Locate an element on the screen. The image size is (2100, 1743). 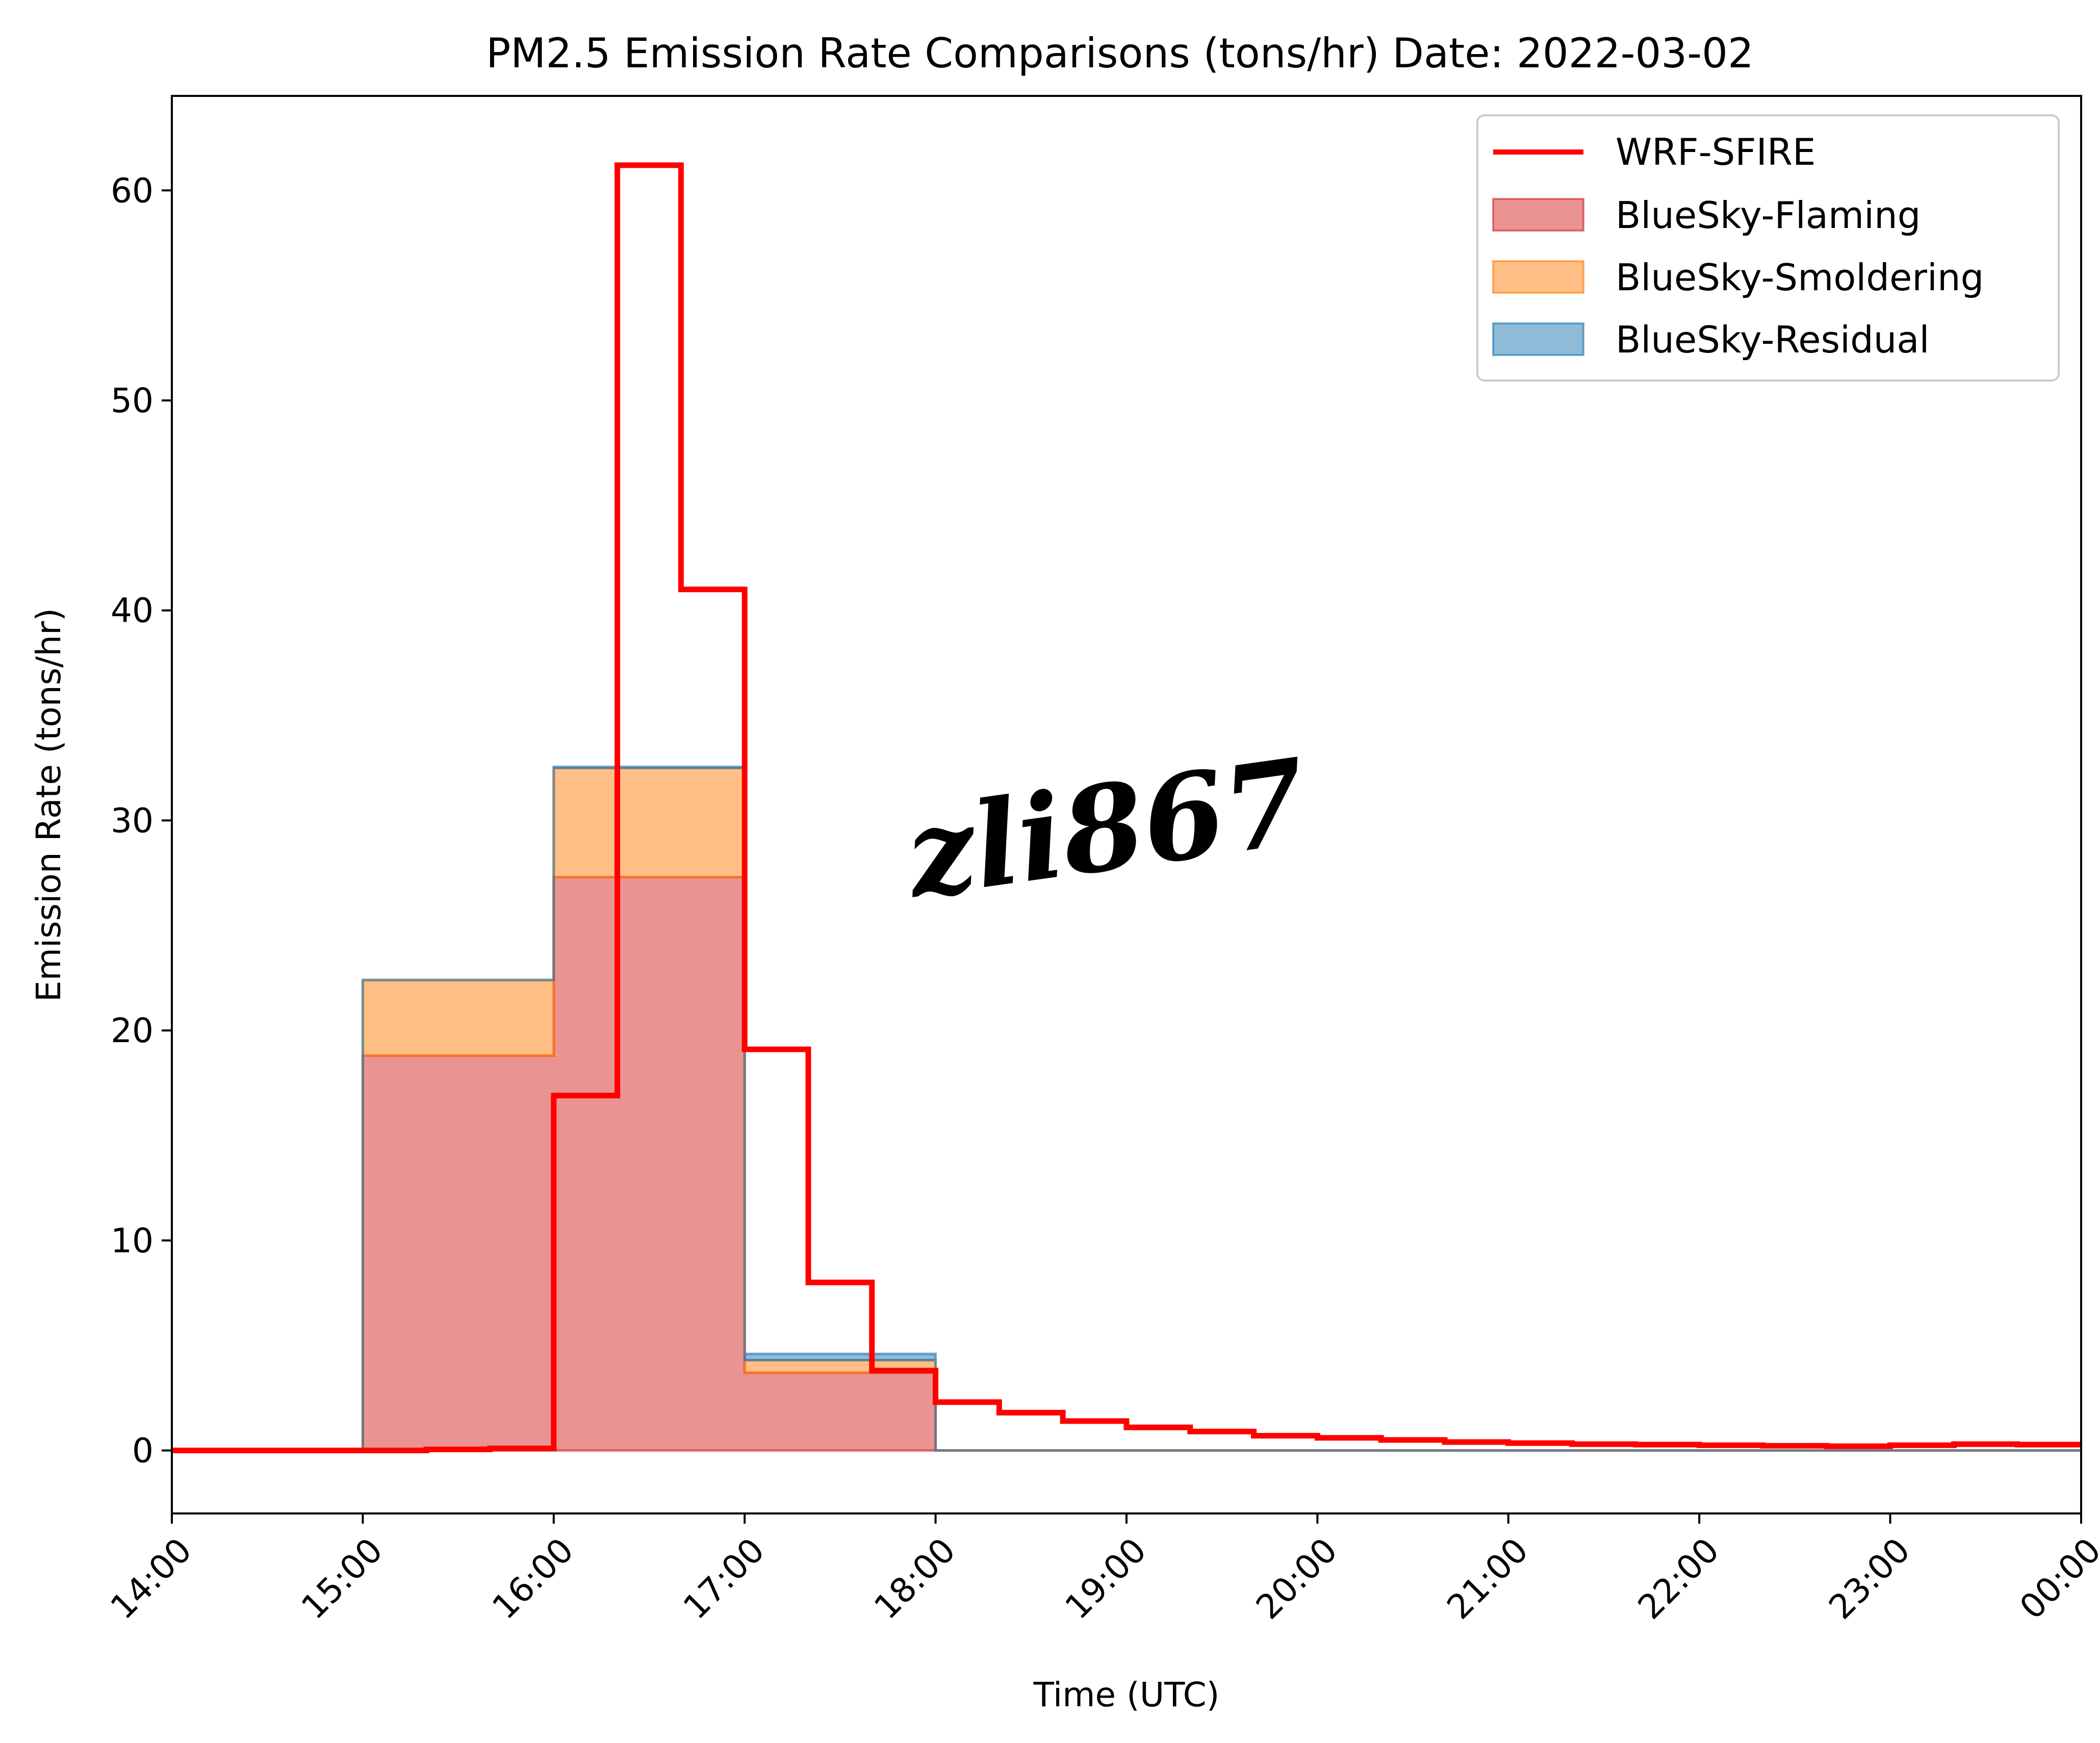
legend-frame is located at coordinates (1768, 248).